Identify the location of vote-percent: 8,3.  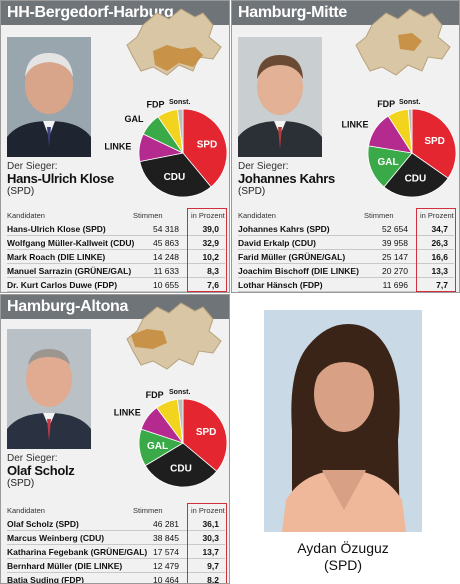
(213, 271).